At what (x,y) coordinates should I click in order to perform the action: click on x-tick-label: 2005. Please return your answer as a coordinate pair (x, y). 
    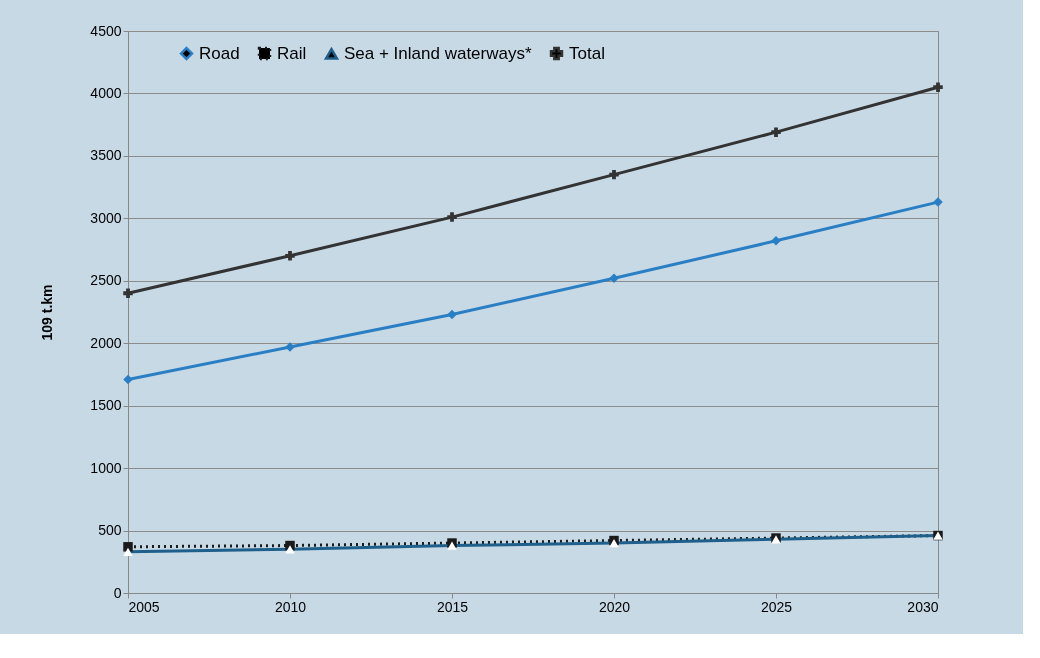
    Looking at the image, I should click on (144, 606).